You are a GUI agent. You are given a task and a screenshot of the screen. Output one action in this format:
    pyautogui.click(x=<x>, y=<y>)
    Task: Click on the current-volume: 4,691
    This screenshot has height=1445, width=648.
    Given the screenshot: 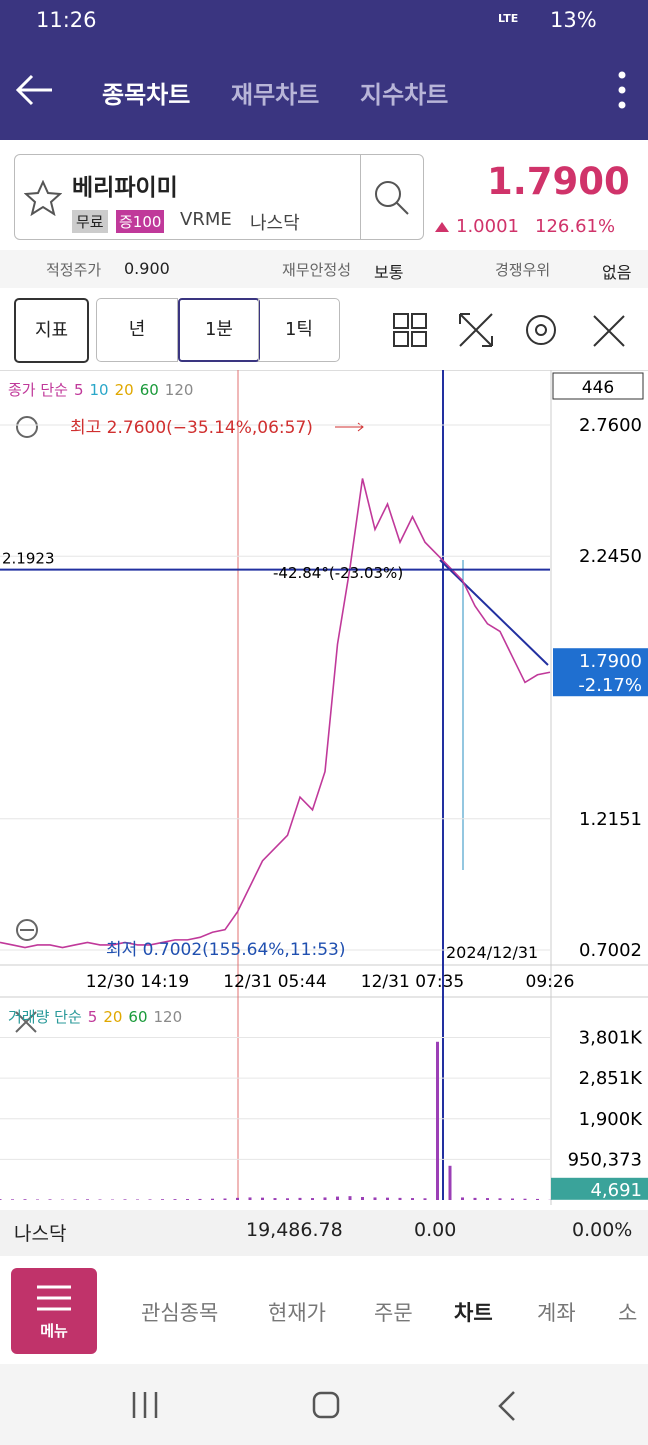 What is the action you would take?
    pyautogui.click(x=616, y=1190)
    